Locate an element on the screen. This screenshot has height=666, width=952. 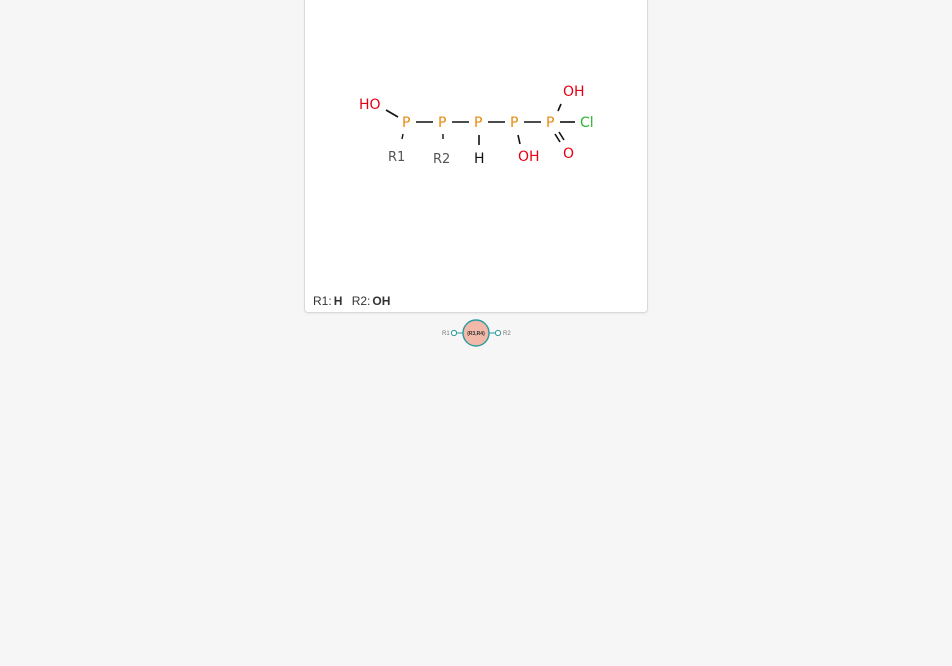
core-badge: R1 (R3,R4) R2 is located at coordinates (476, 333).